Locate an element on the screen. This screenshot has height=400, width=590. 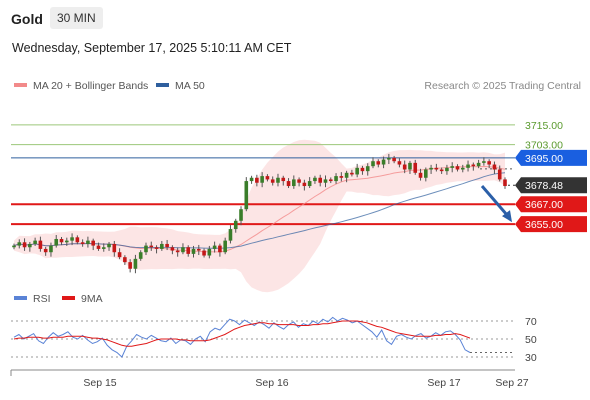
interval-badge: 30 MIN is located at coordinates (76, 18).